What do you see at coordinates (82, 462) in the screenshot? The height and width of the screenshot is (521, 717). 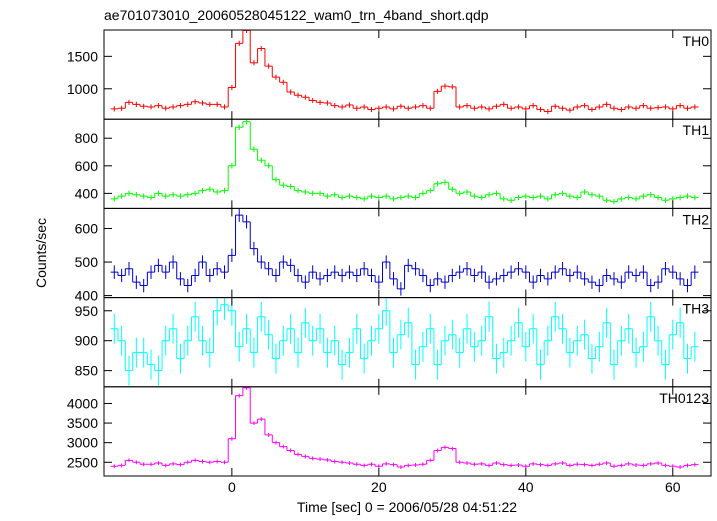 I see `y-tick-label: 2500` at bounding box center [82, 462].